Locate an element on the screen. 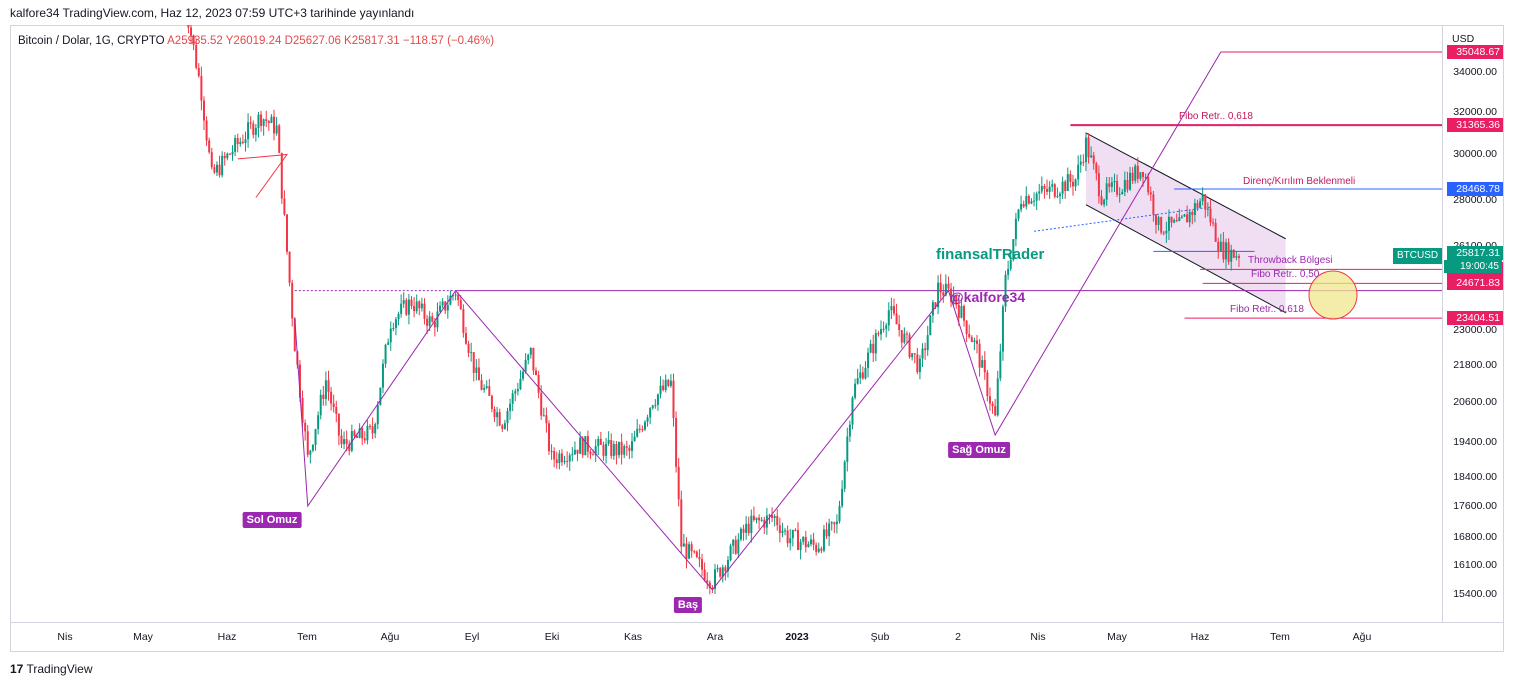  x-tick: Nis is located at coordinates (1038, 637).